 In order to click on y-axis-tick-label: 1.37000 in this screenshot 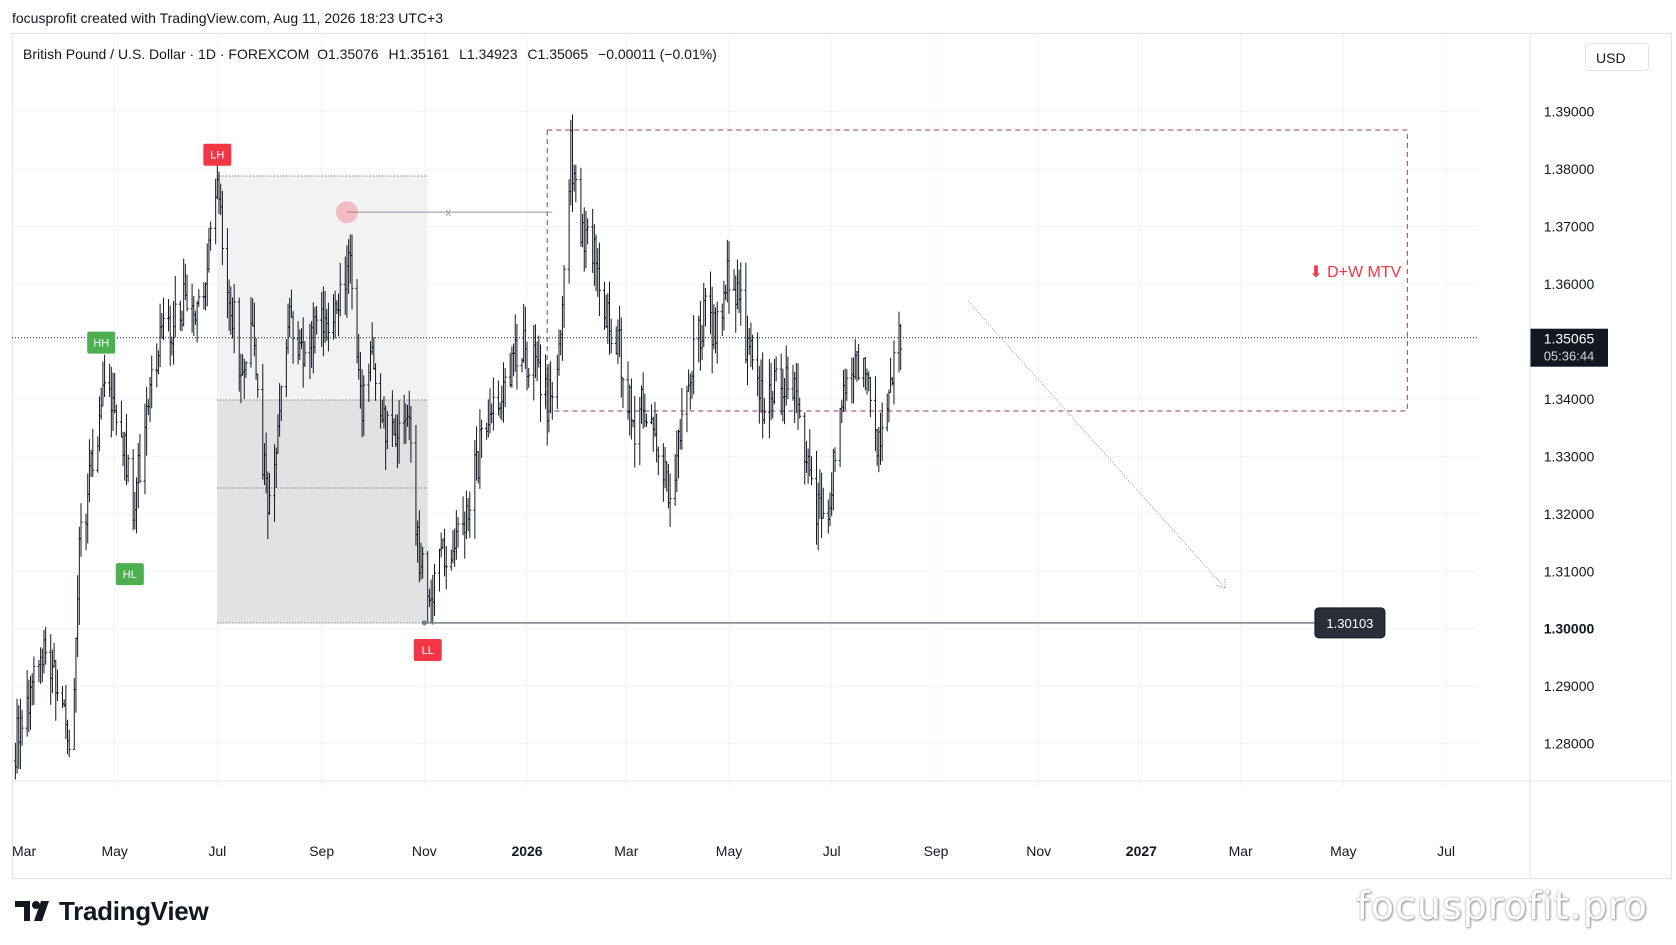, I will do `click(1569, 227)`.